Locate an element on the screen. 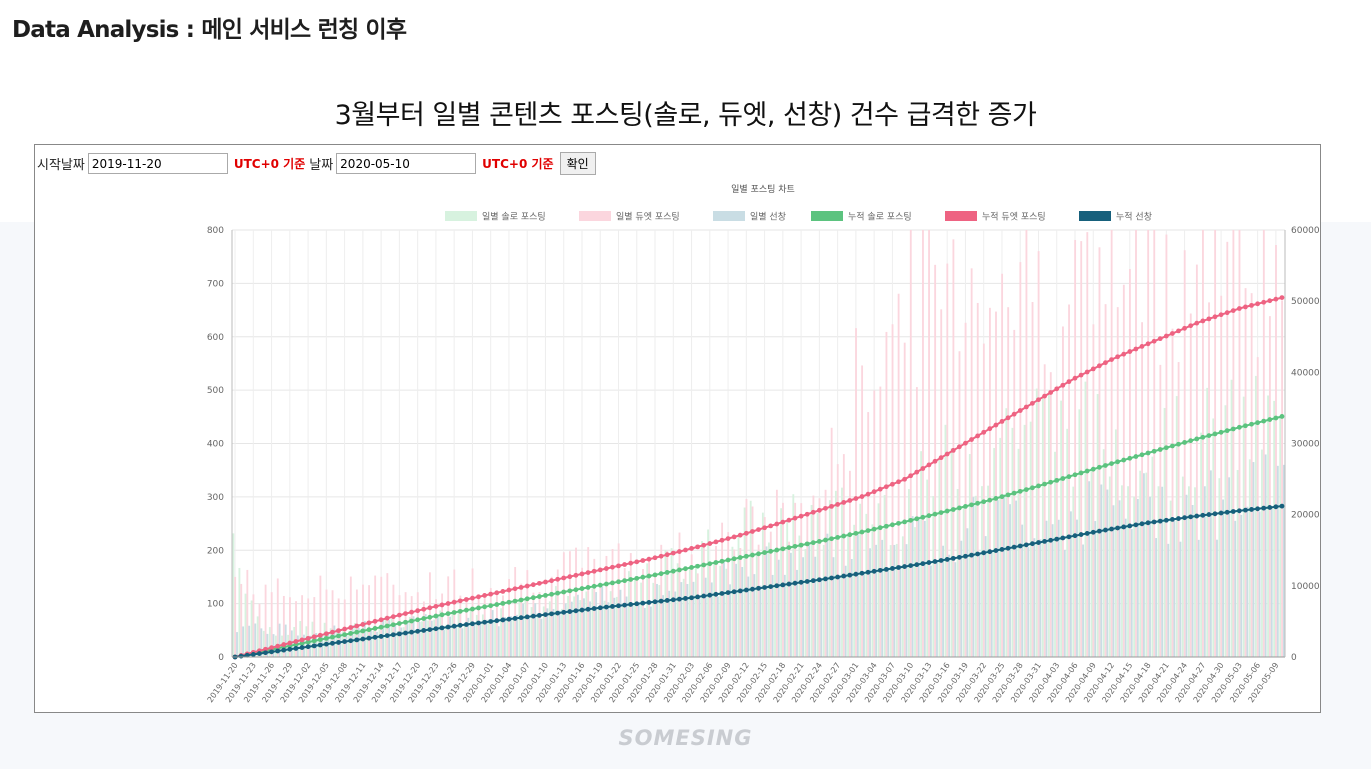 The width and height of the screenshot is (1371, 769). start-date-input is located at coordinates (157, 163).